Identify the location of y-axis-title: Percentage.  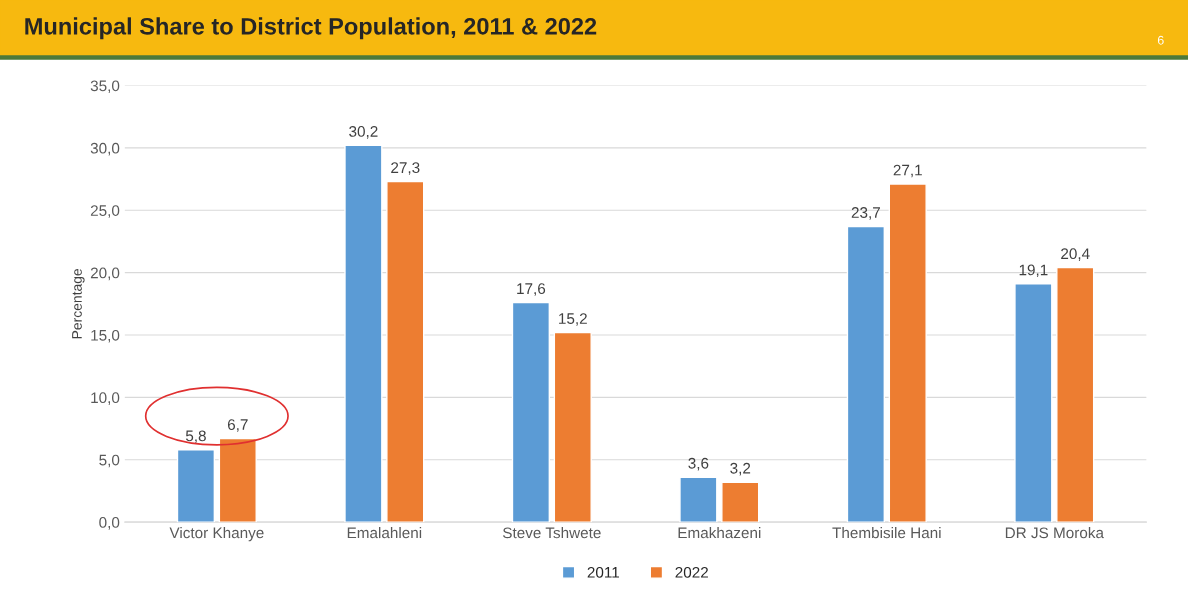
(78, 303).